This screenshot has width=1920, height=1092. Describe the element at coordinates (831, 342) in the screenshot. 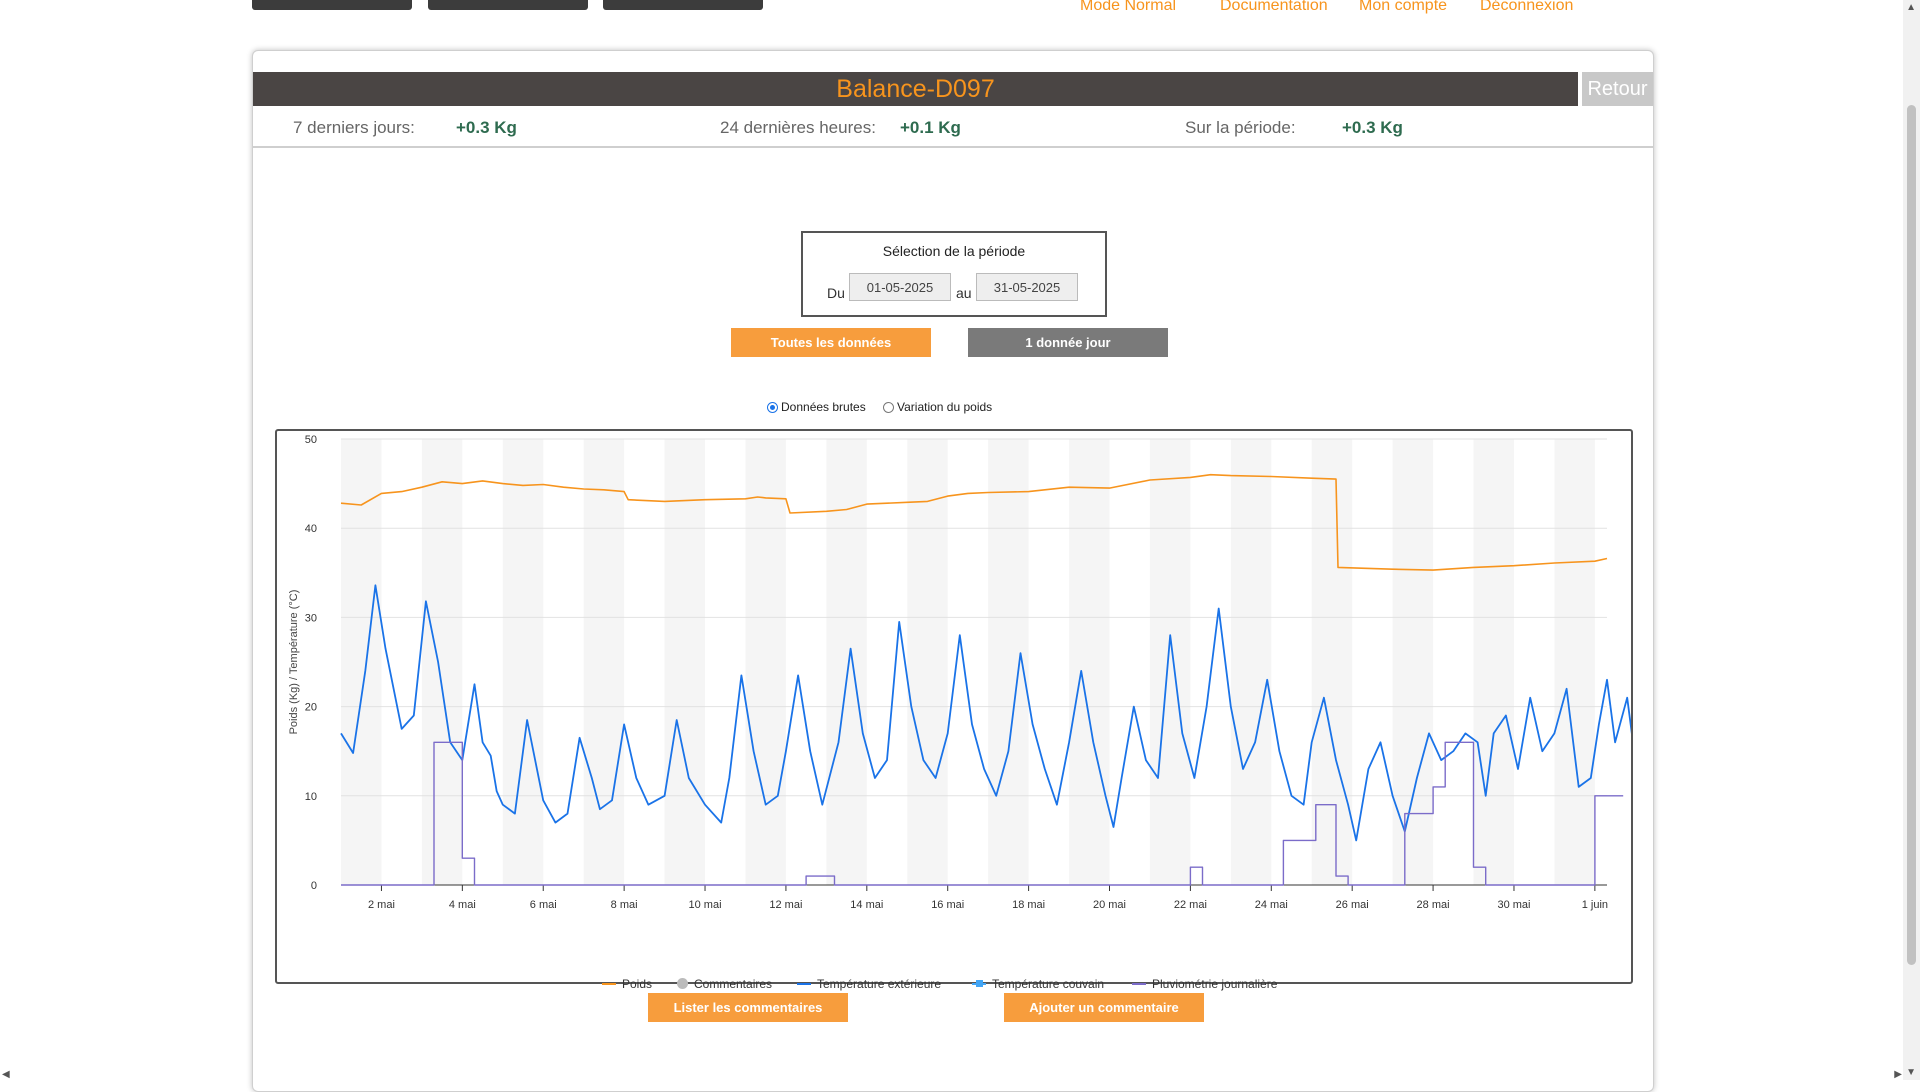

I see `all-data-button: Toutes les données` at that location.